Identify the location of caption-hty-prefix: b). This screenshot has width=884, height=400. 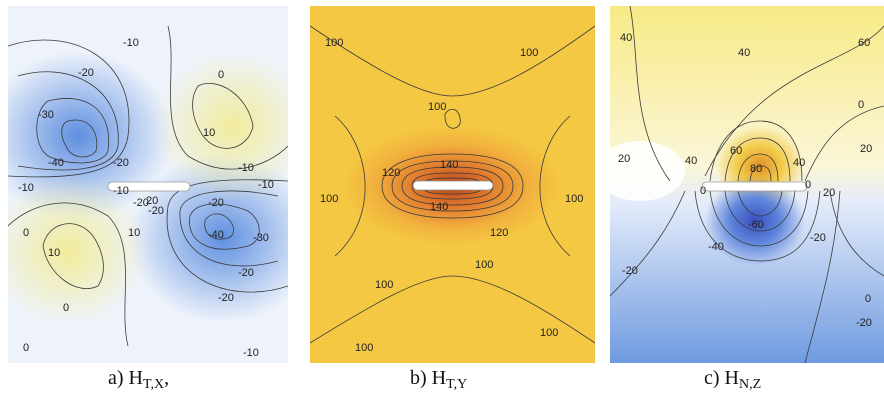
(421, 378).